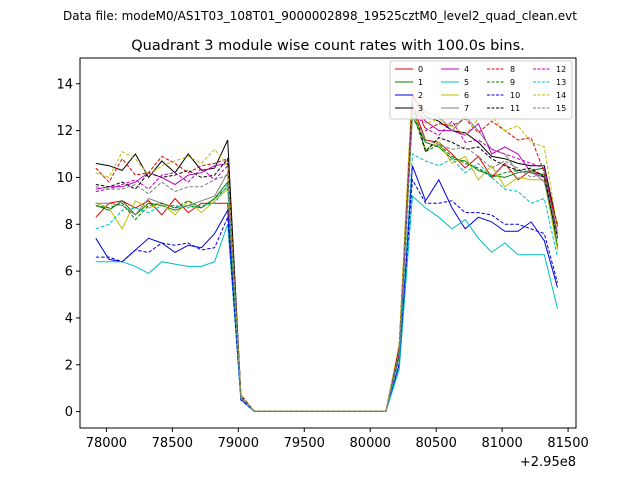  I want to click on legend-label-4: 4, so click(466, 69).